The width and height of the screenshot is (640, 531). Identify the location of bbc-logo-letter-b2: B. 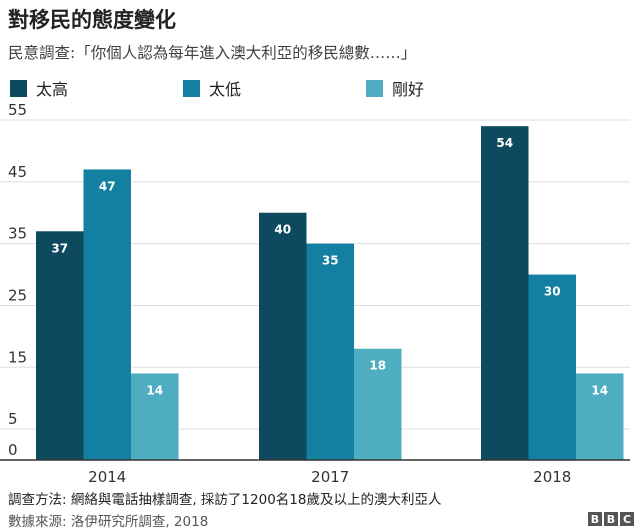
(611, 519).